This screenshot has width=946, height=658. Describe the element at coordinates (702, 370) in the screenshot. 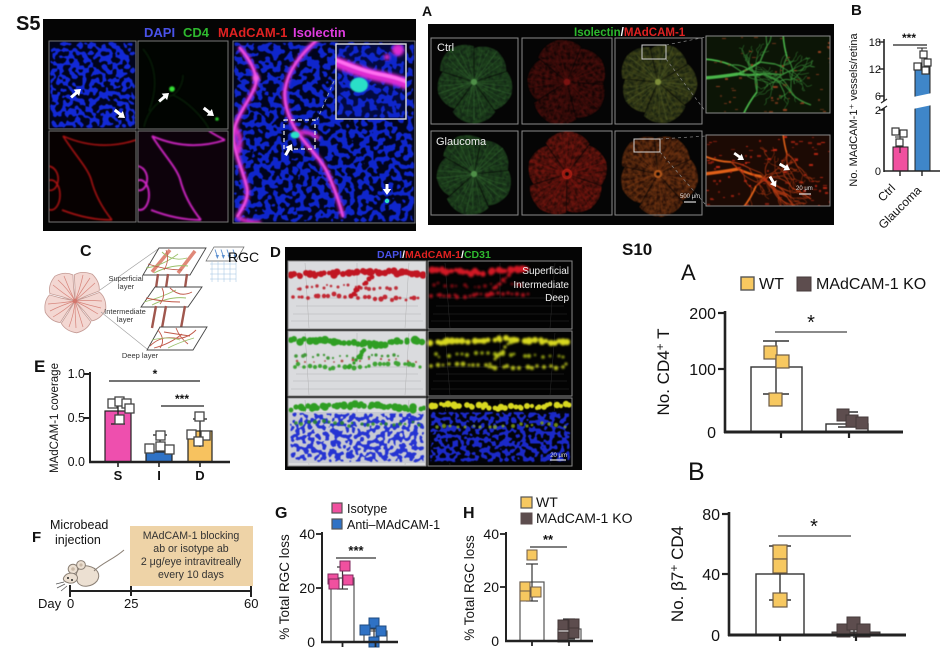

I see `svg-text: 100` at that location.